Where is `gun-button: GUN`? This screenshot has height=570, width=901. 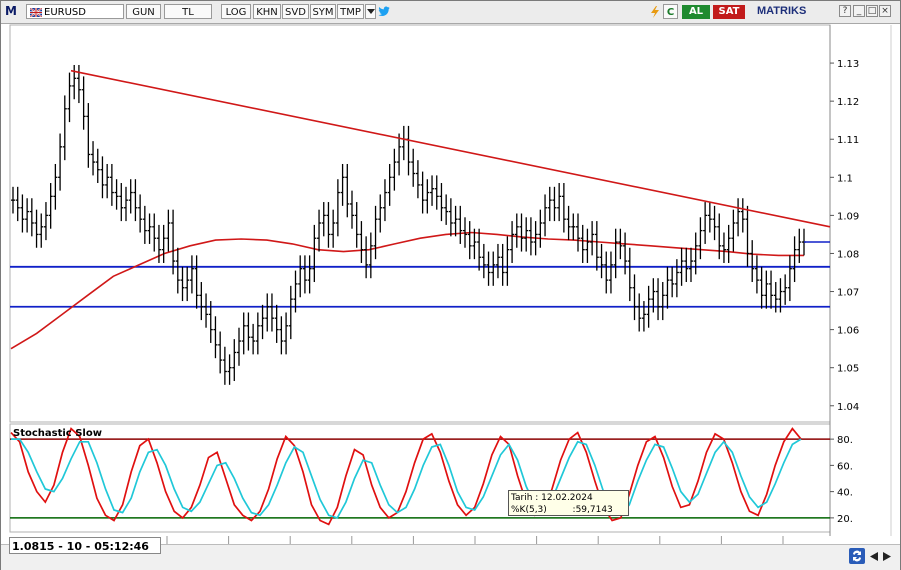
gun-button: GUN is located at coordinates (143, 11).